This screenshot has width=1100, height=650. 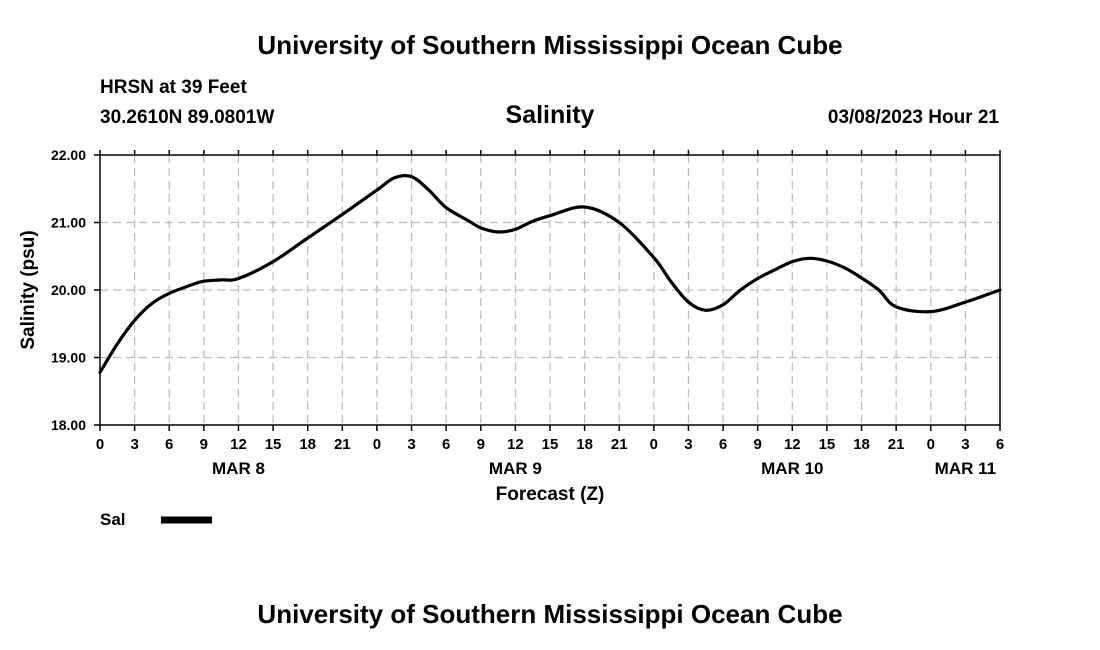 I want to click on y-tick-label: 20.00, so click(x=68, y=290).